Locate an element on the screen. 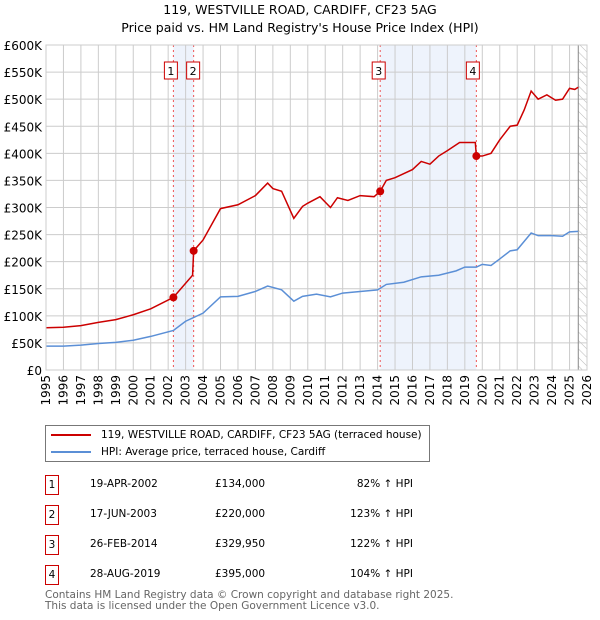 This screenshot has width=600, height=620. x-tick-label: 2024 is located at coordinates (552, 390).